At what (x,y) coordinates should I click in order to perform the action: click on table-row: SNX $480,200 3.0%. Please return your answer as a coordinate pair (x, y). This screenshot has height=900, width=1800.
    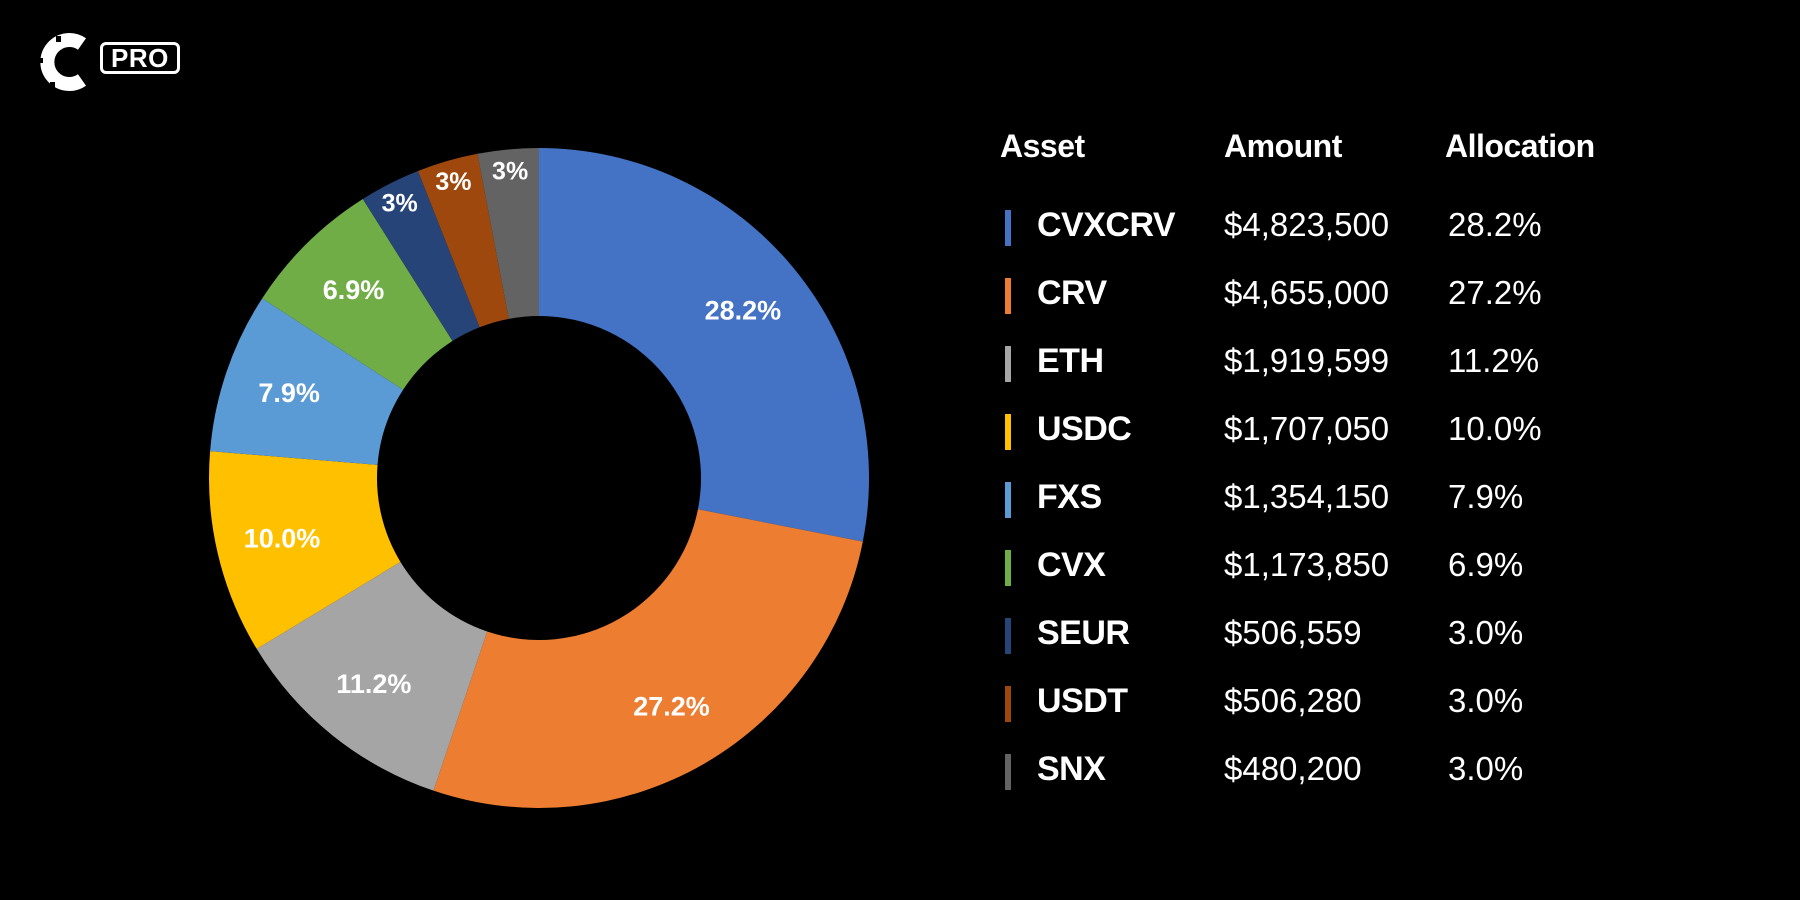
    Looking at the image, I should click on (1360, 778).